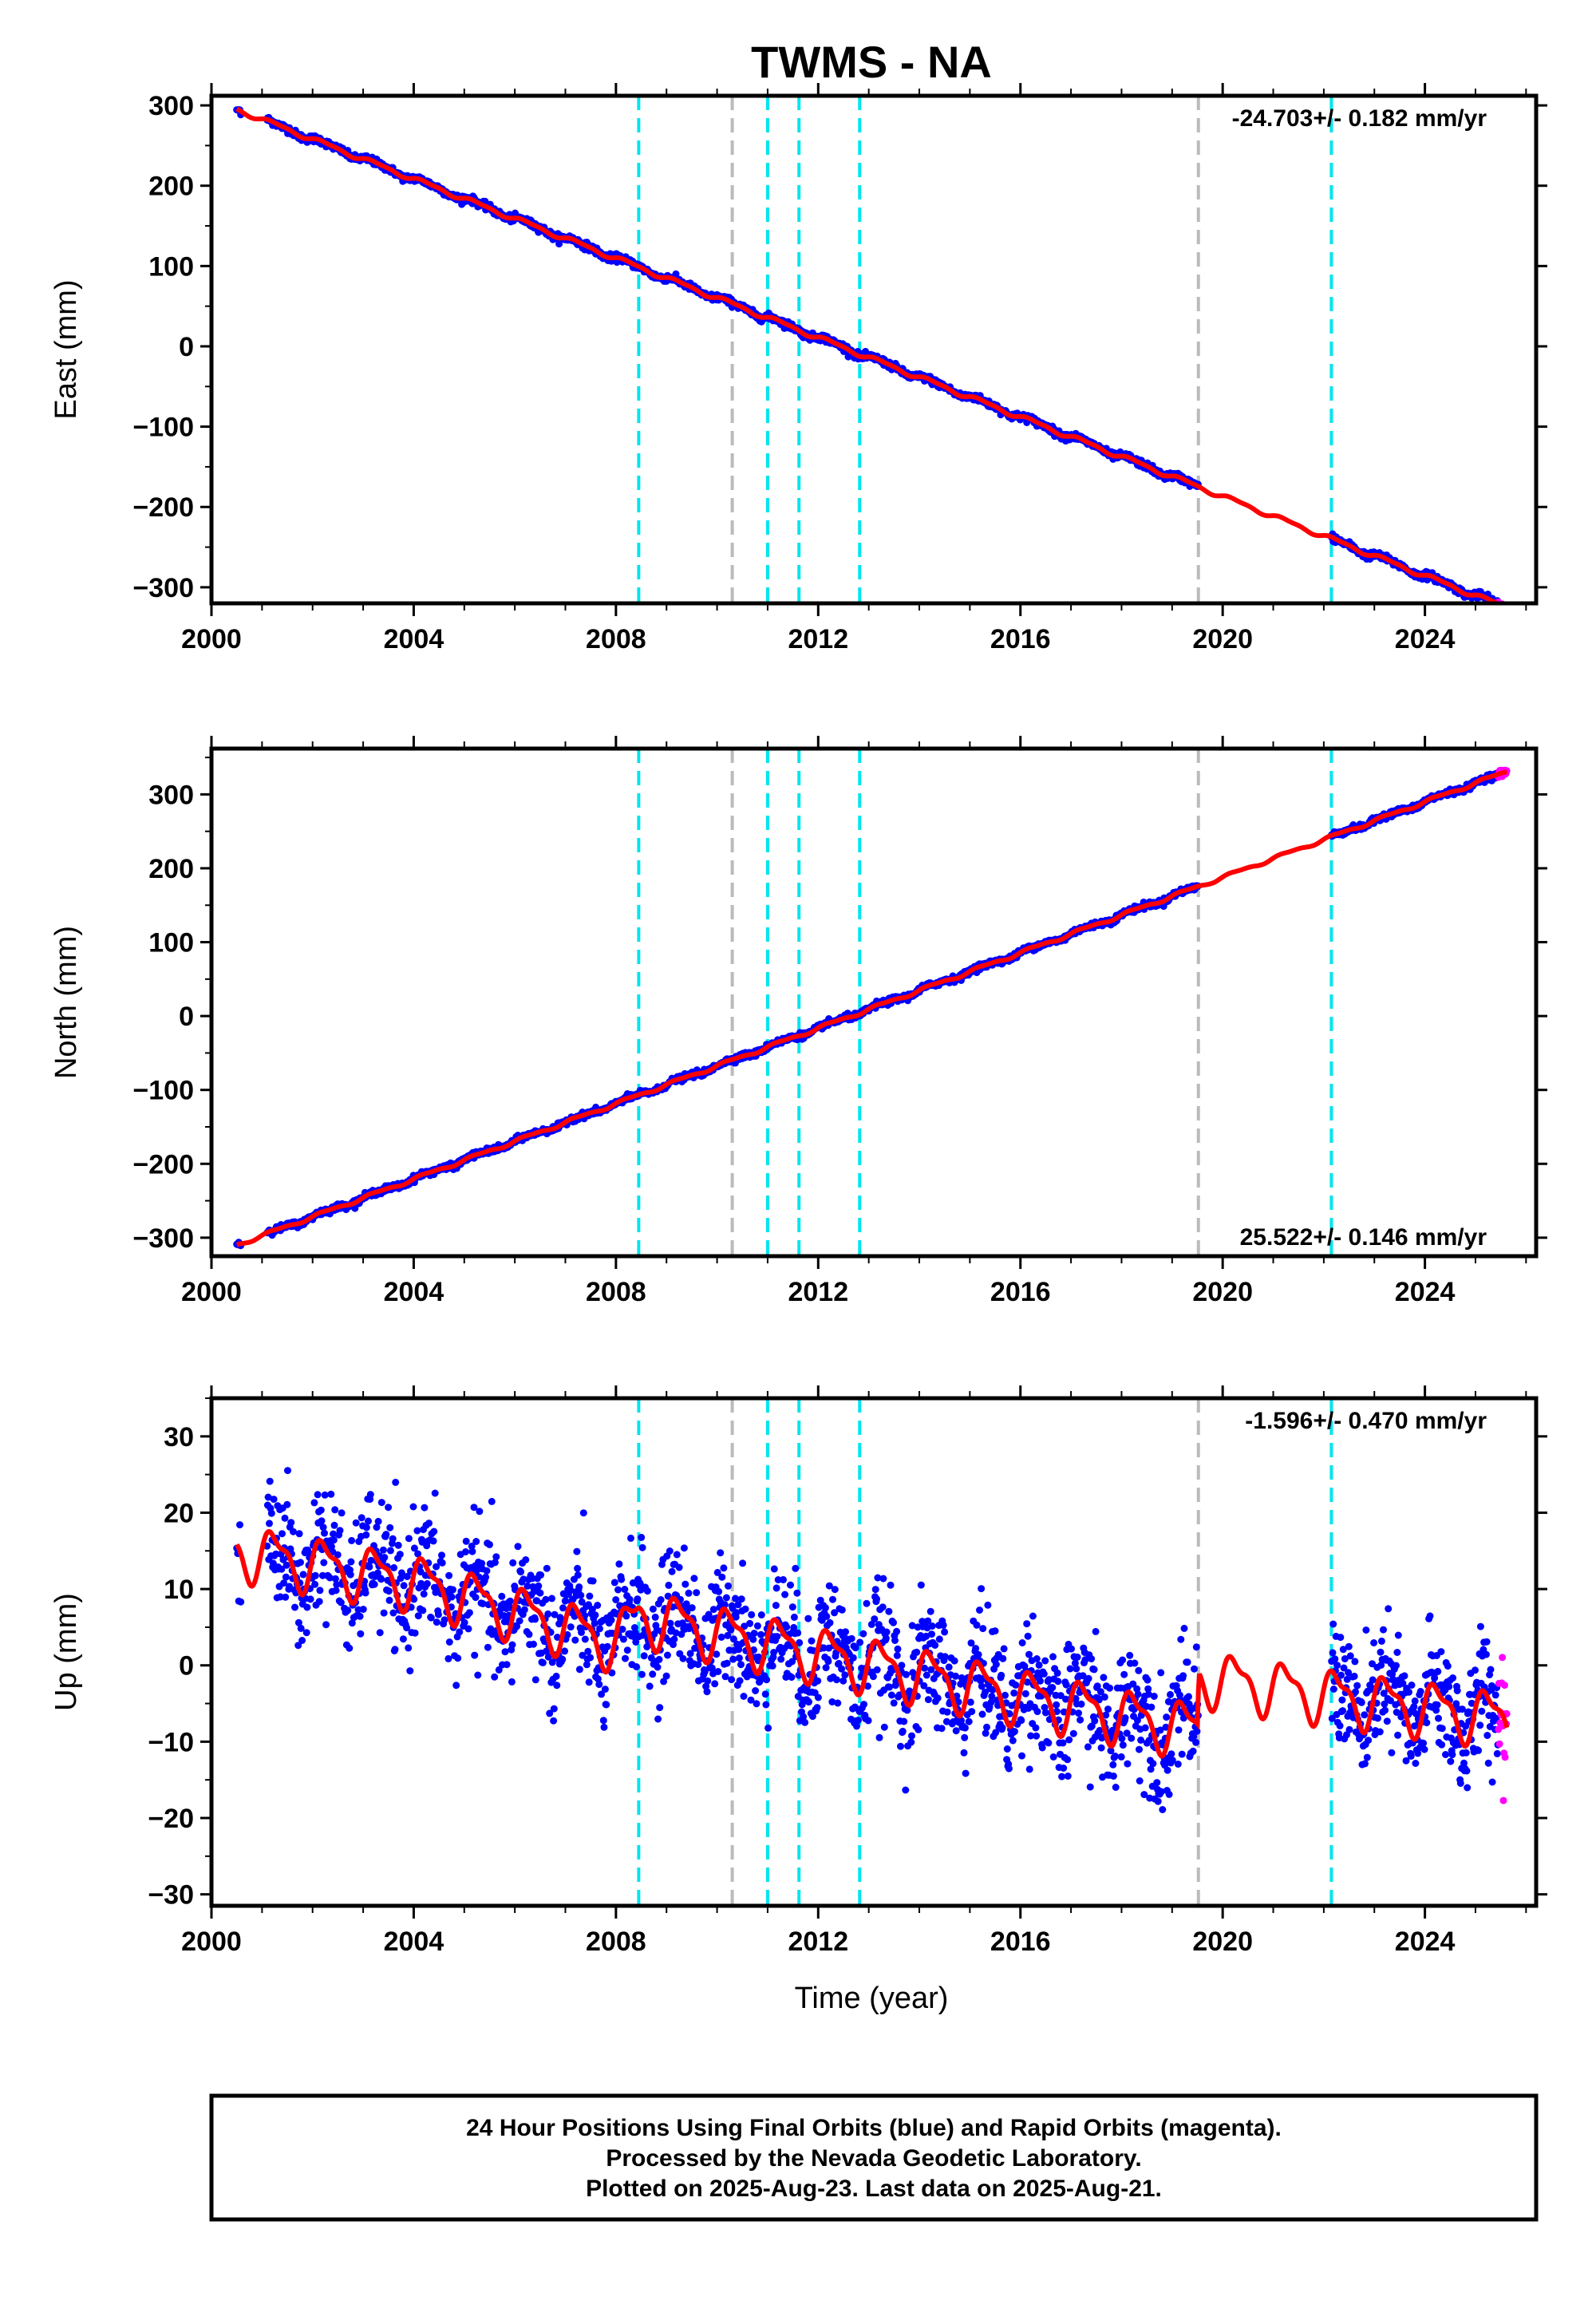 Image resolution: width=1596 pixels, height=2316 pixels. Describe the element at coordinates (1425, 1292) in the screenshot. I see `north-xtick-label: 2024` at that location.